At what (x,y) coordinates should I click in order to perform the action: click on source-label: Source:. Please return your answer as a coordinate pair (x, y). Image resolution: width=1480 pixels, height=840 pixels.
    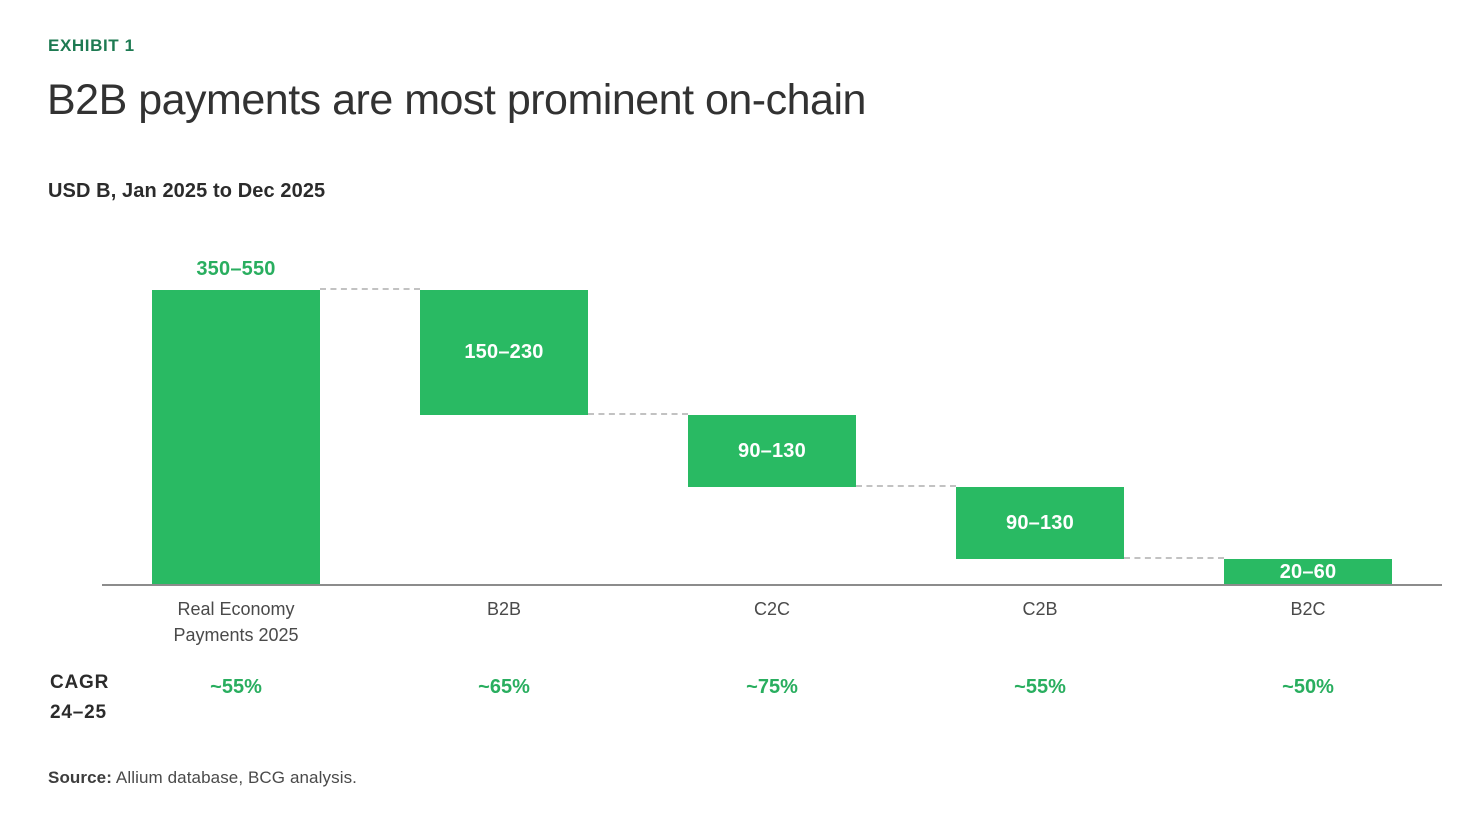
    Looking at the image, I should click on (80, 777).